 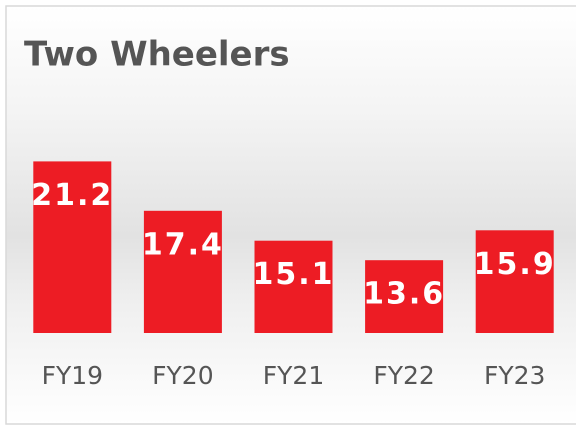 What do you see at coordinates (515, 264) in the screenshot?
I see `data-label: 15.9` at bounding box center [515, 264].